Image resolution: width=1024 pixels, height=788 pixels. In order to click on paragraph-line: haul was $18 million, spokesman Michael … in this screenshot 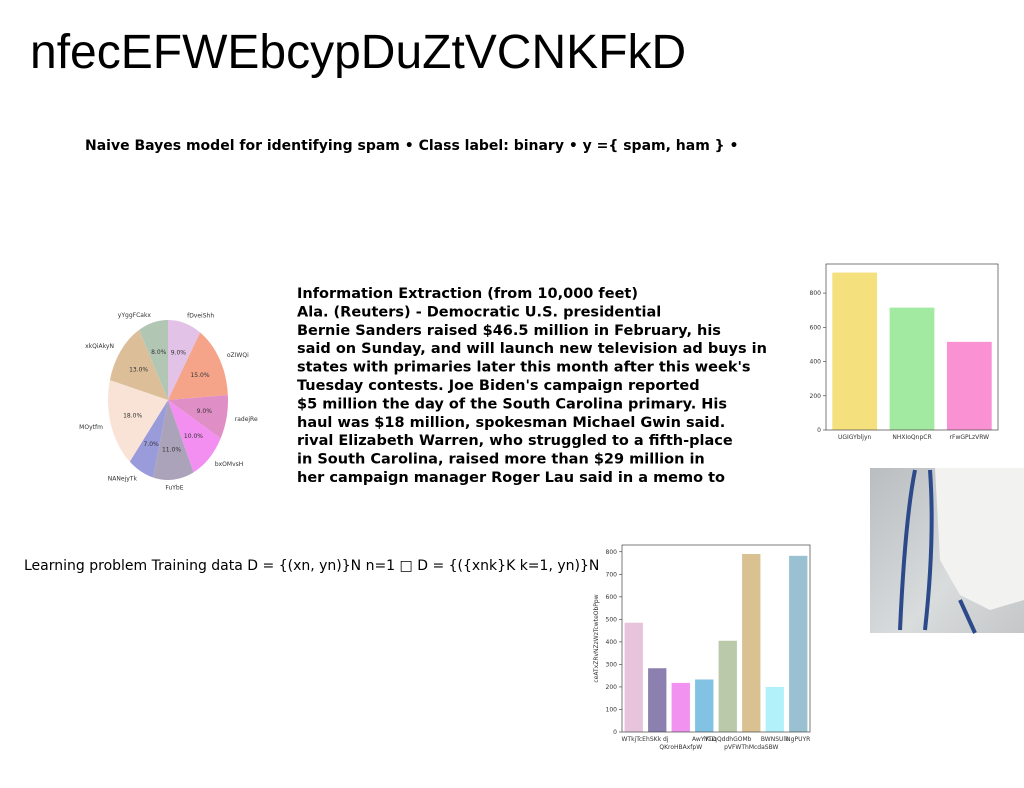, I will do `click(511, 423)`.